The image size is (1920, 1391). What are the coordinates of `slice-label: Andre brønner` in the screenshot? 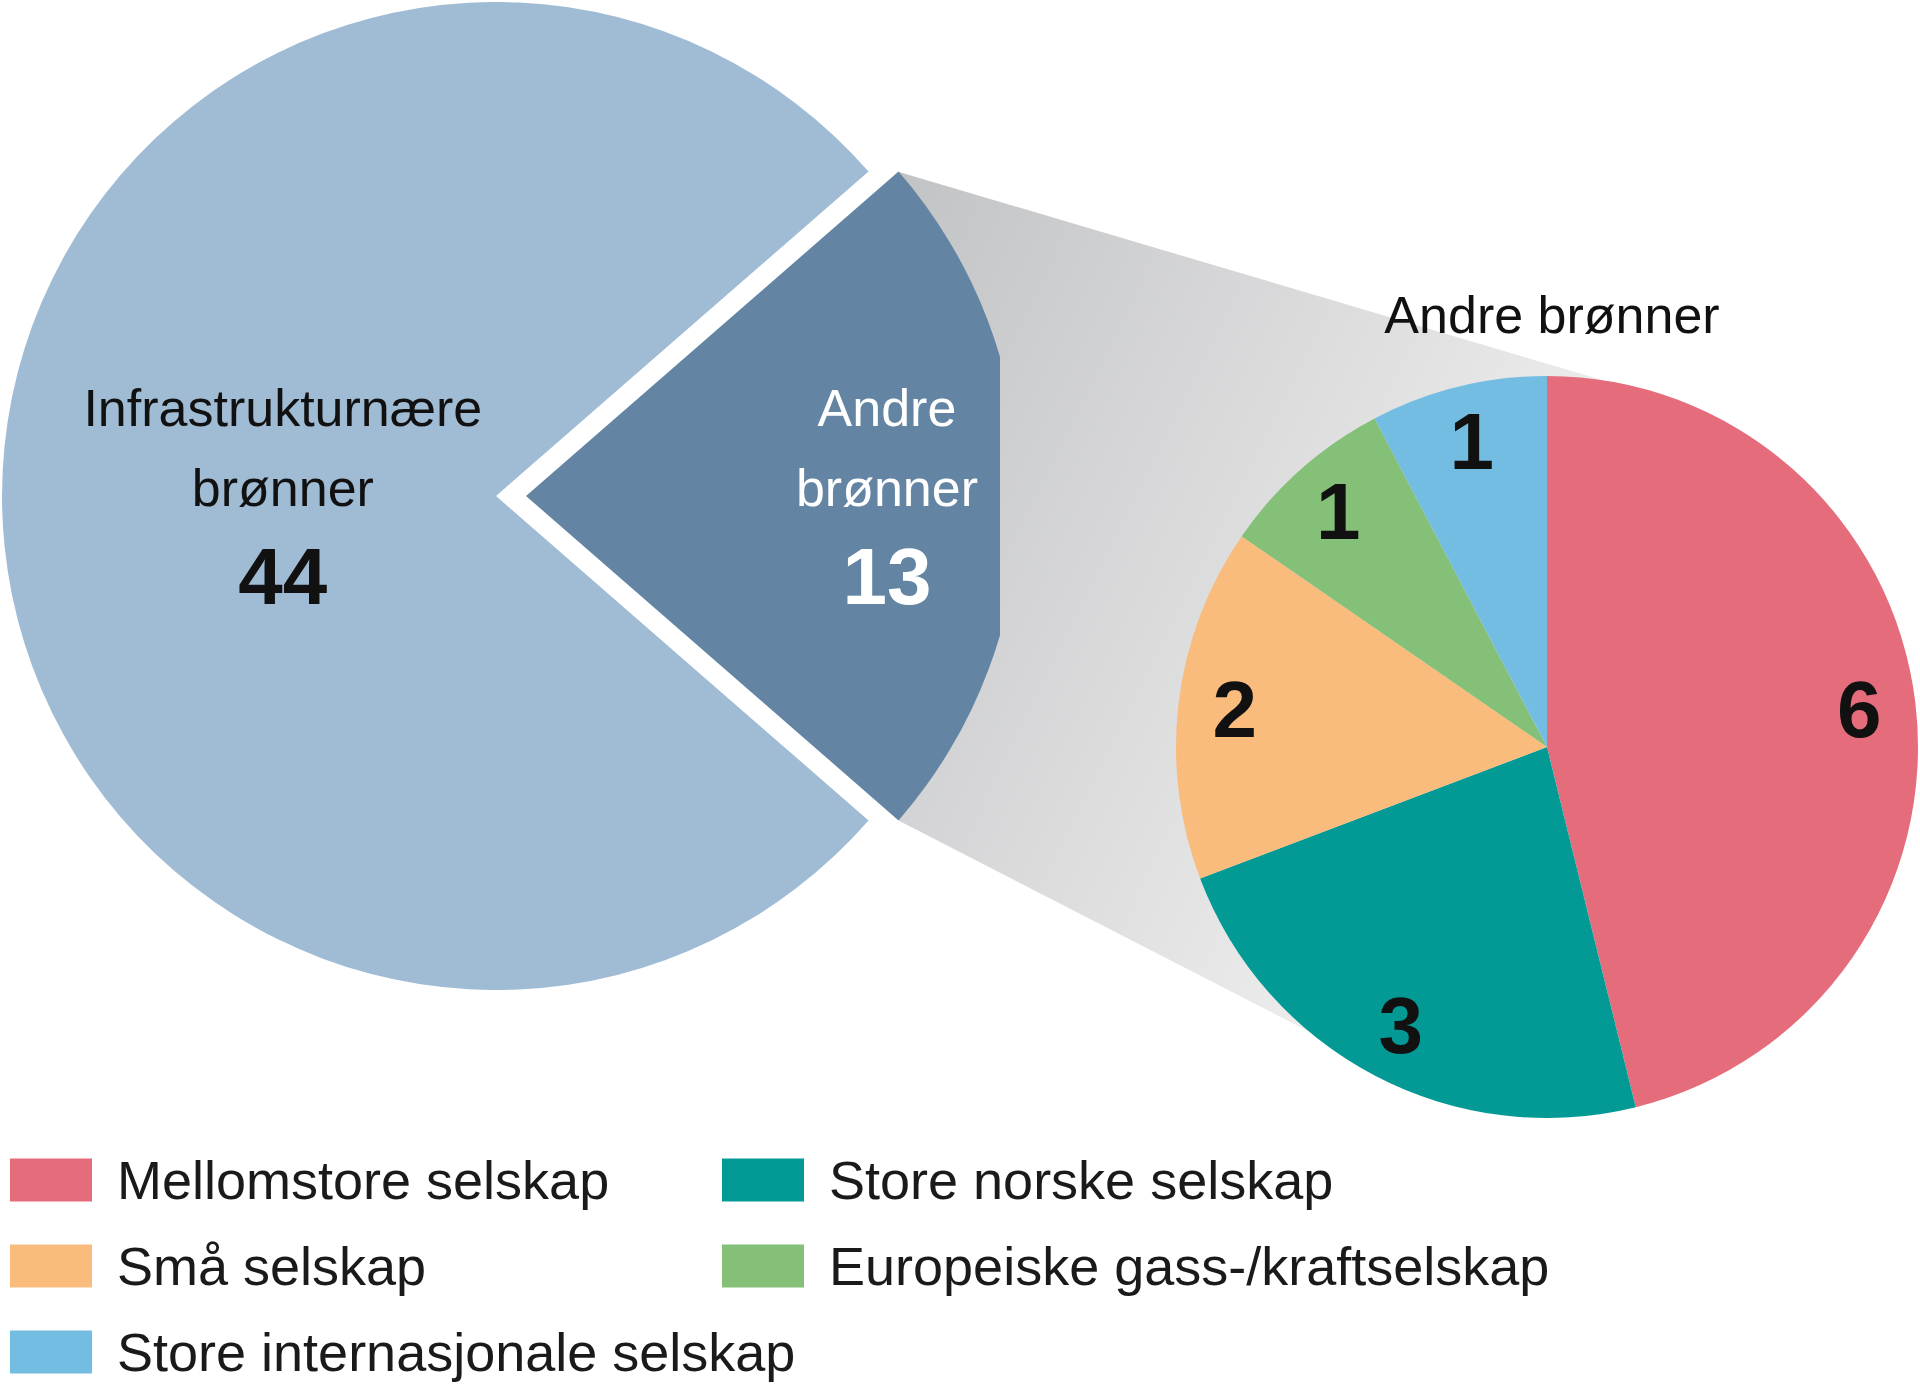 It's located at (886, 448).